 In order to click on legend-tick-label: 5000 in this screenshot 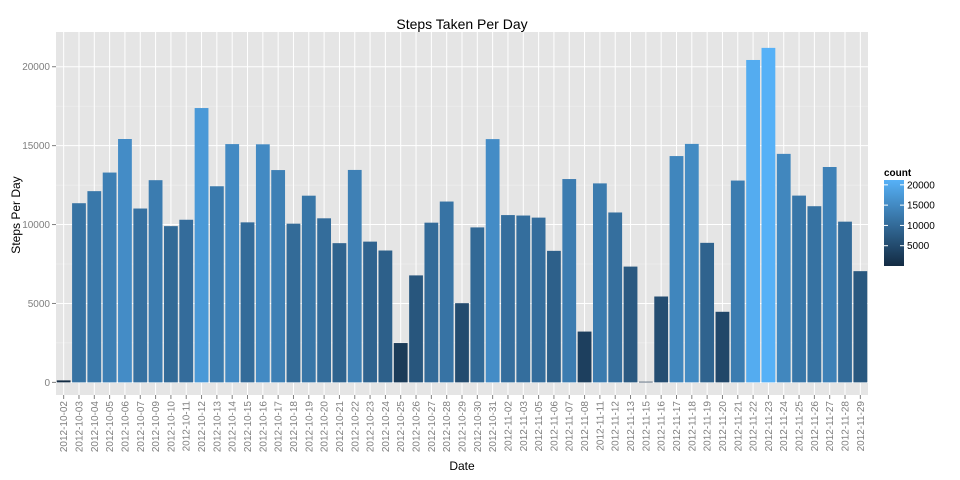, I will do `click(918, 246)`.